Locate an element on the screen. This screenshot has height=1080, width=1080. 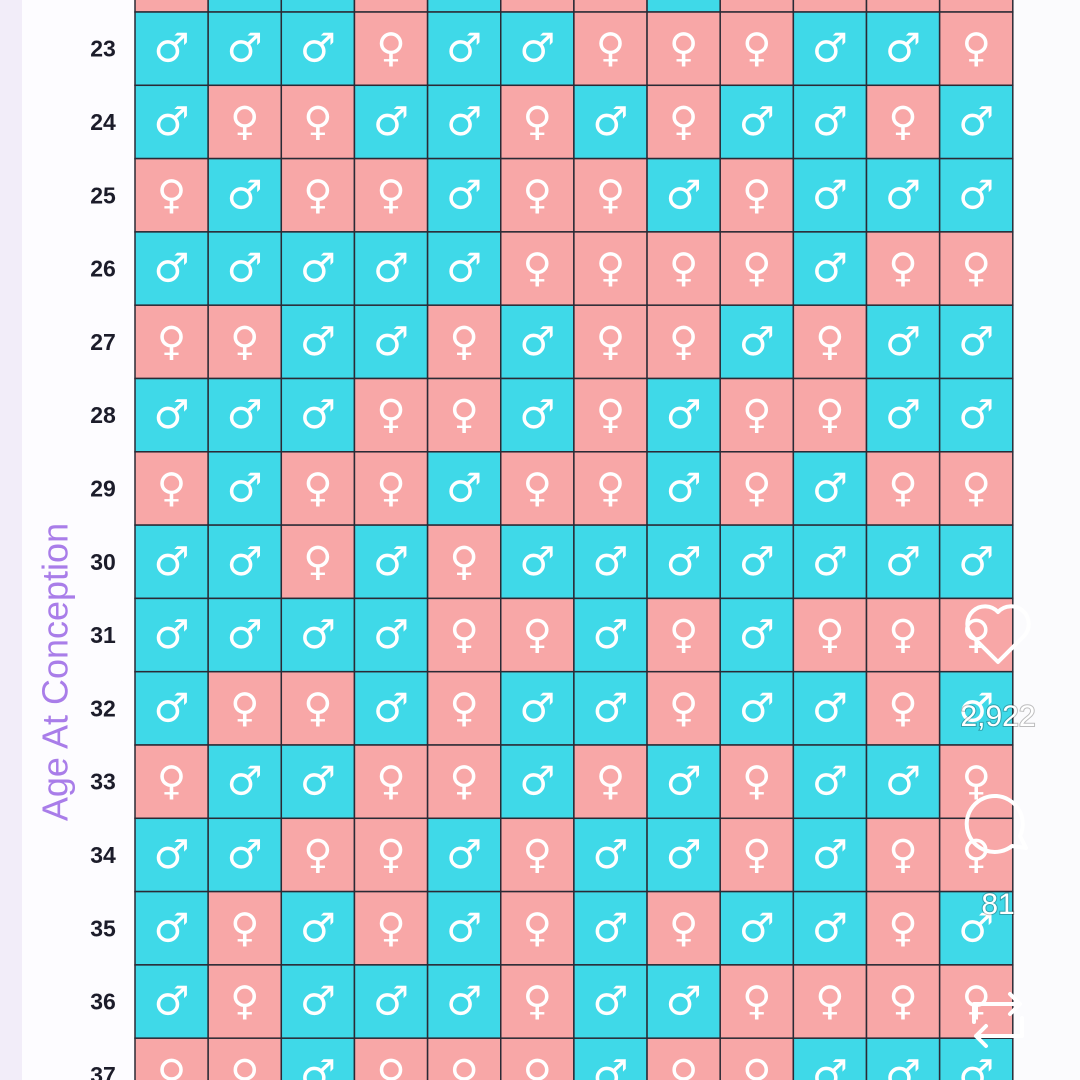
age-label: 36 is located at coordinates (103, 1002).